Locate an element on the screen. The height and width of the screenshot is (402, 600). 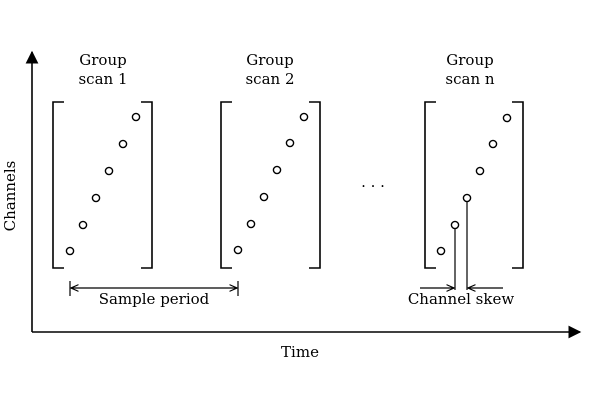
sample-period-dimension: Sample period is located at coordinates (154, 294).